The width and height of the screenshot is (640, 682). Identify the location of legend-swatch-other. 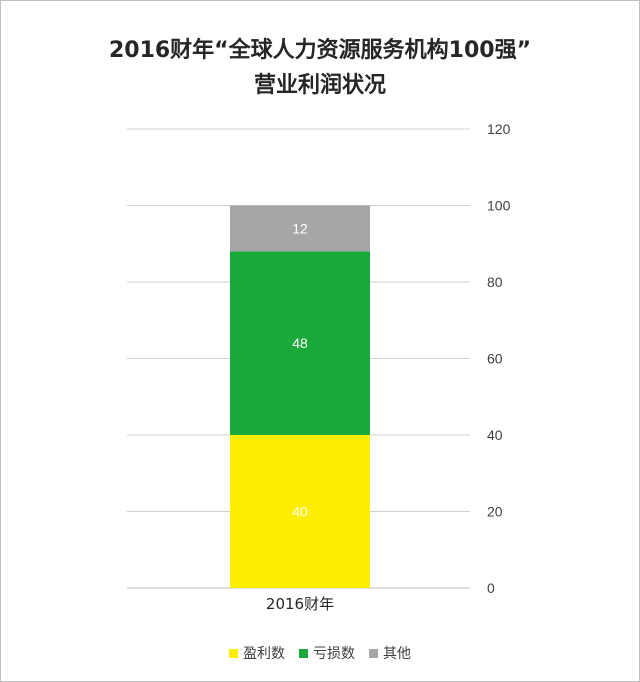
(373, 653).